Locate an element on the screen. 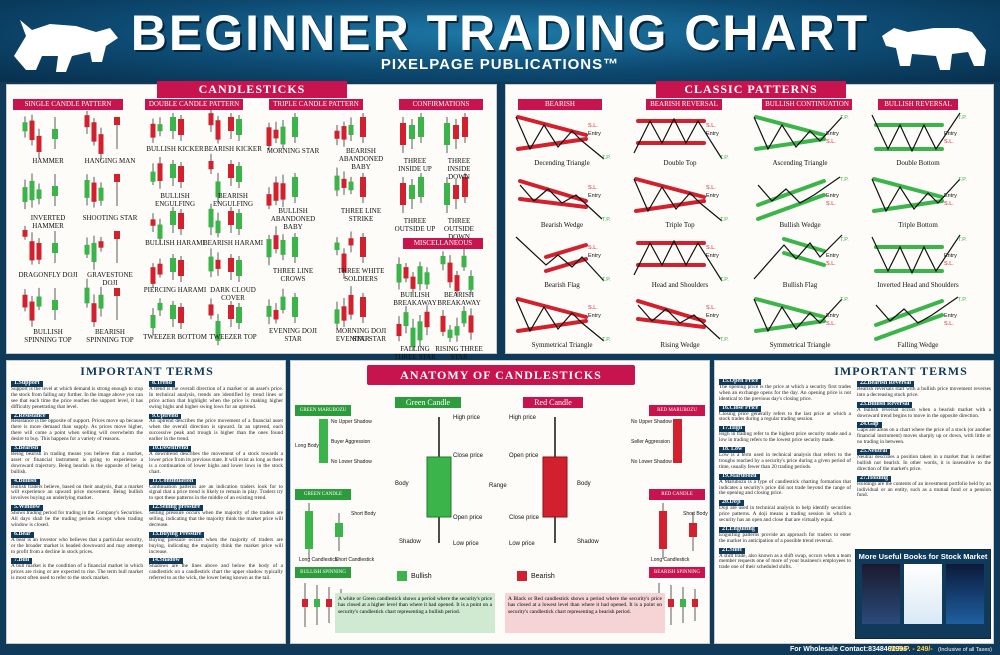 The image size is (1000, 655). label-red-low-price: Low price is located at coordinates (522, 544).